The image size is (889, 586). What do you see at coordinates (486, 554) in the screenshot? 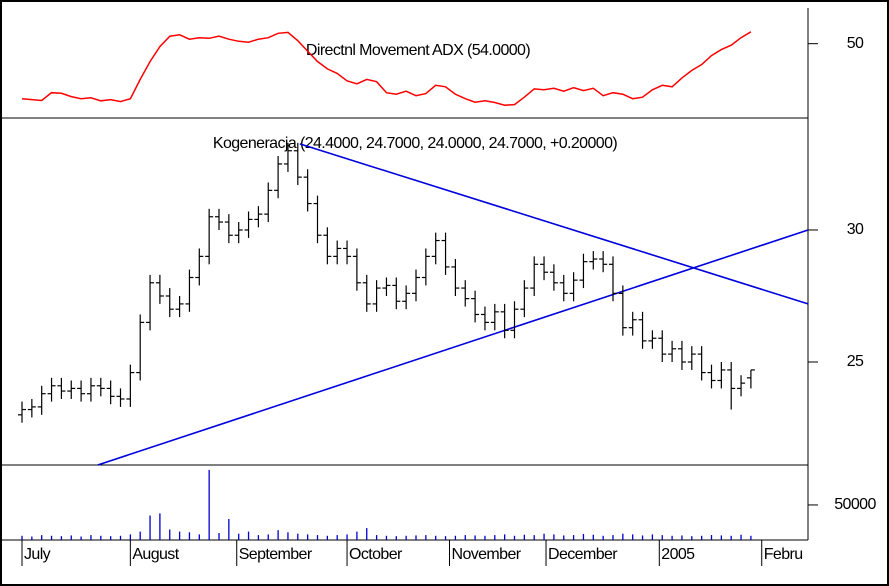
I see `x-tick-label: November` at bounding box center [486, 554].